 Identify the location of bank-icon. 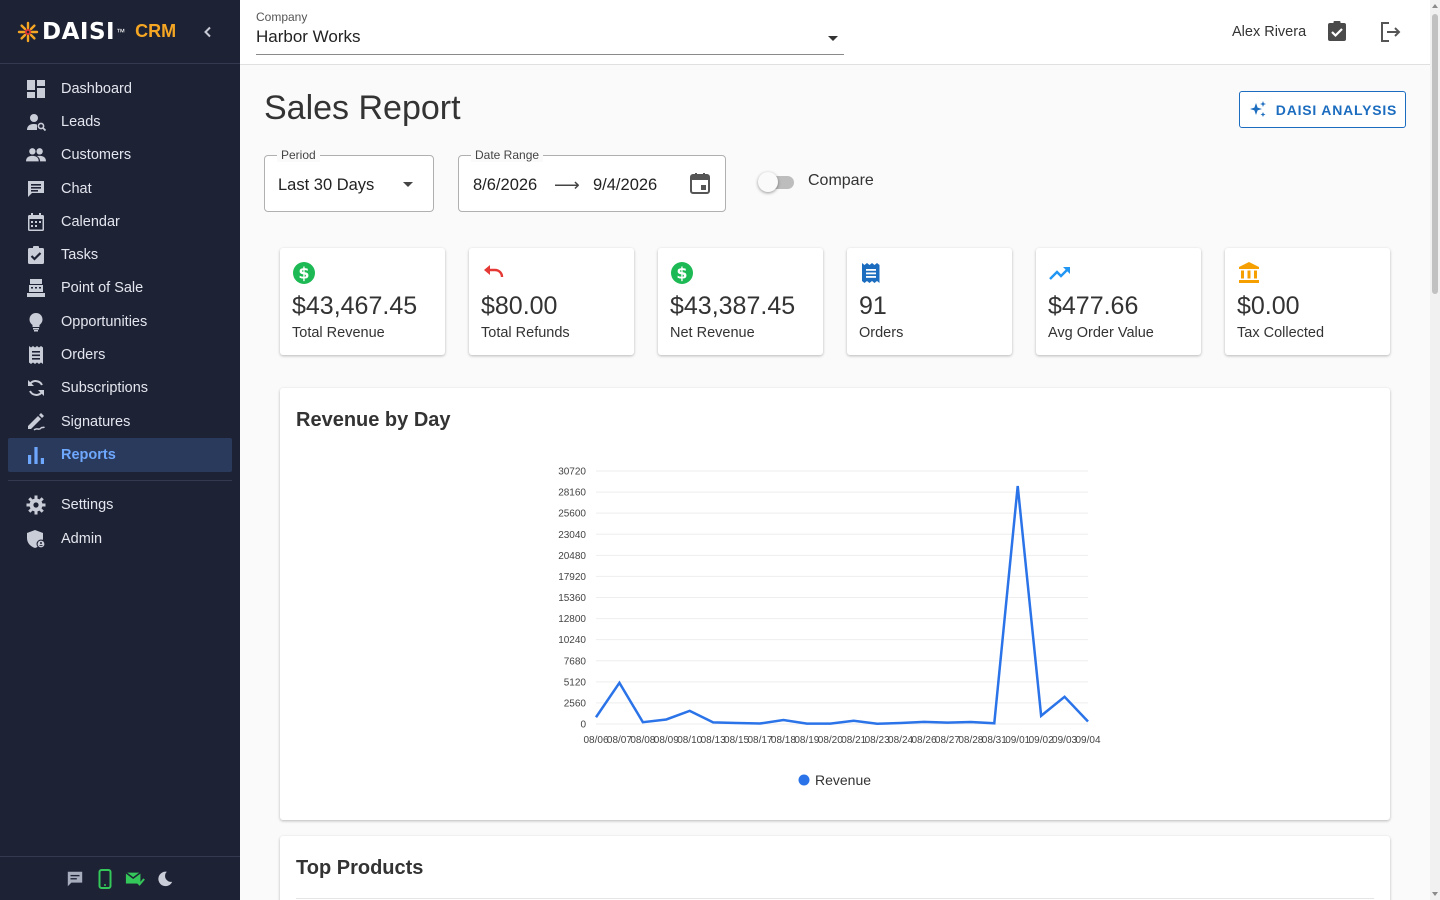
(1249, 272).